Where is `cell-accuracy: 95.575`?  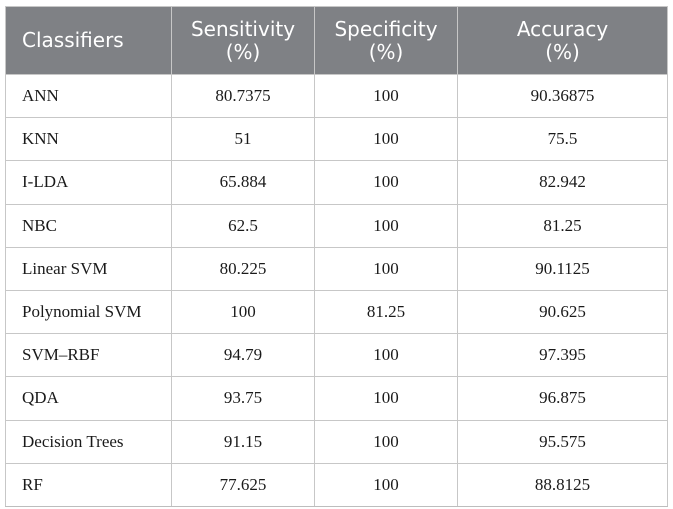
cell-accuracy: 95.575 is located at coordinates (562, 441).